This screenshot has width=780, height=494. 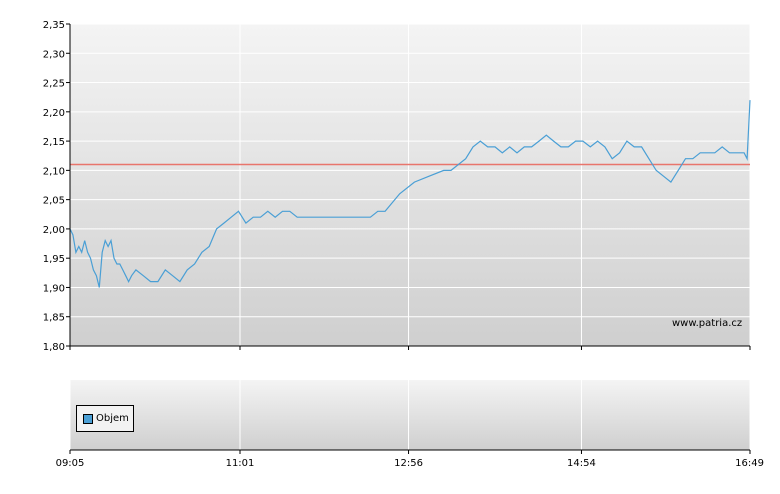 What do you see at coordinates (88, 418) in the screenshot?
I see `legend-swatch` at bounding box center [88, 418].